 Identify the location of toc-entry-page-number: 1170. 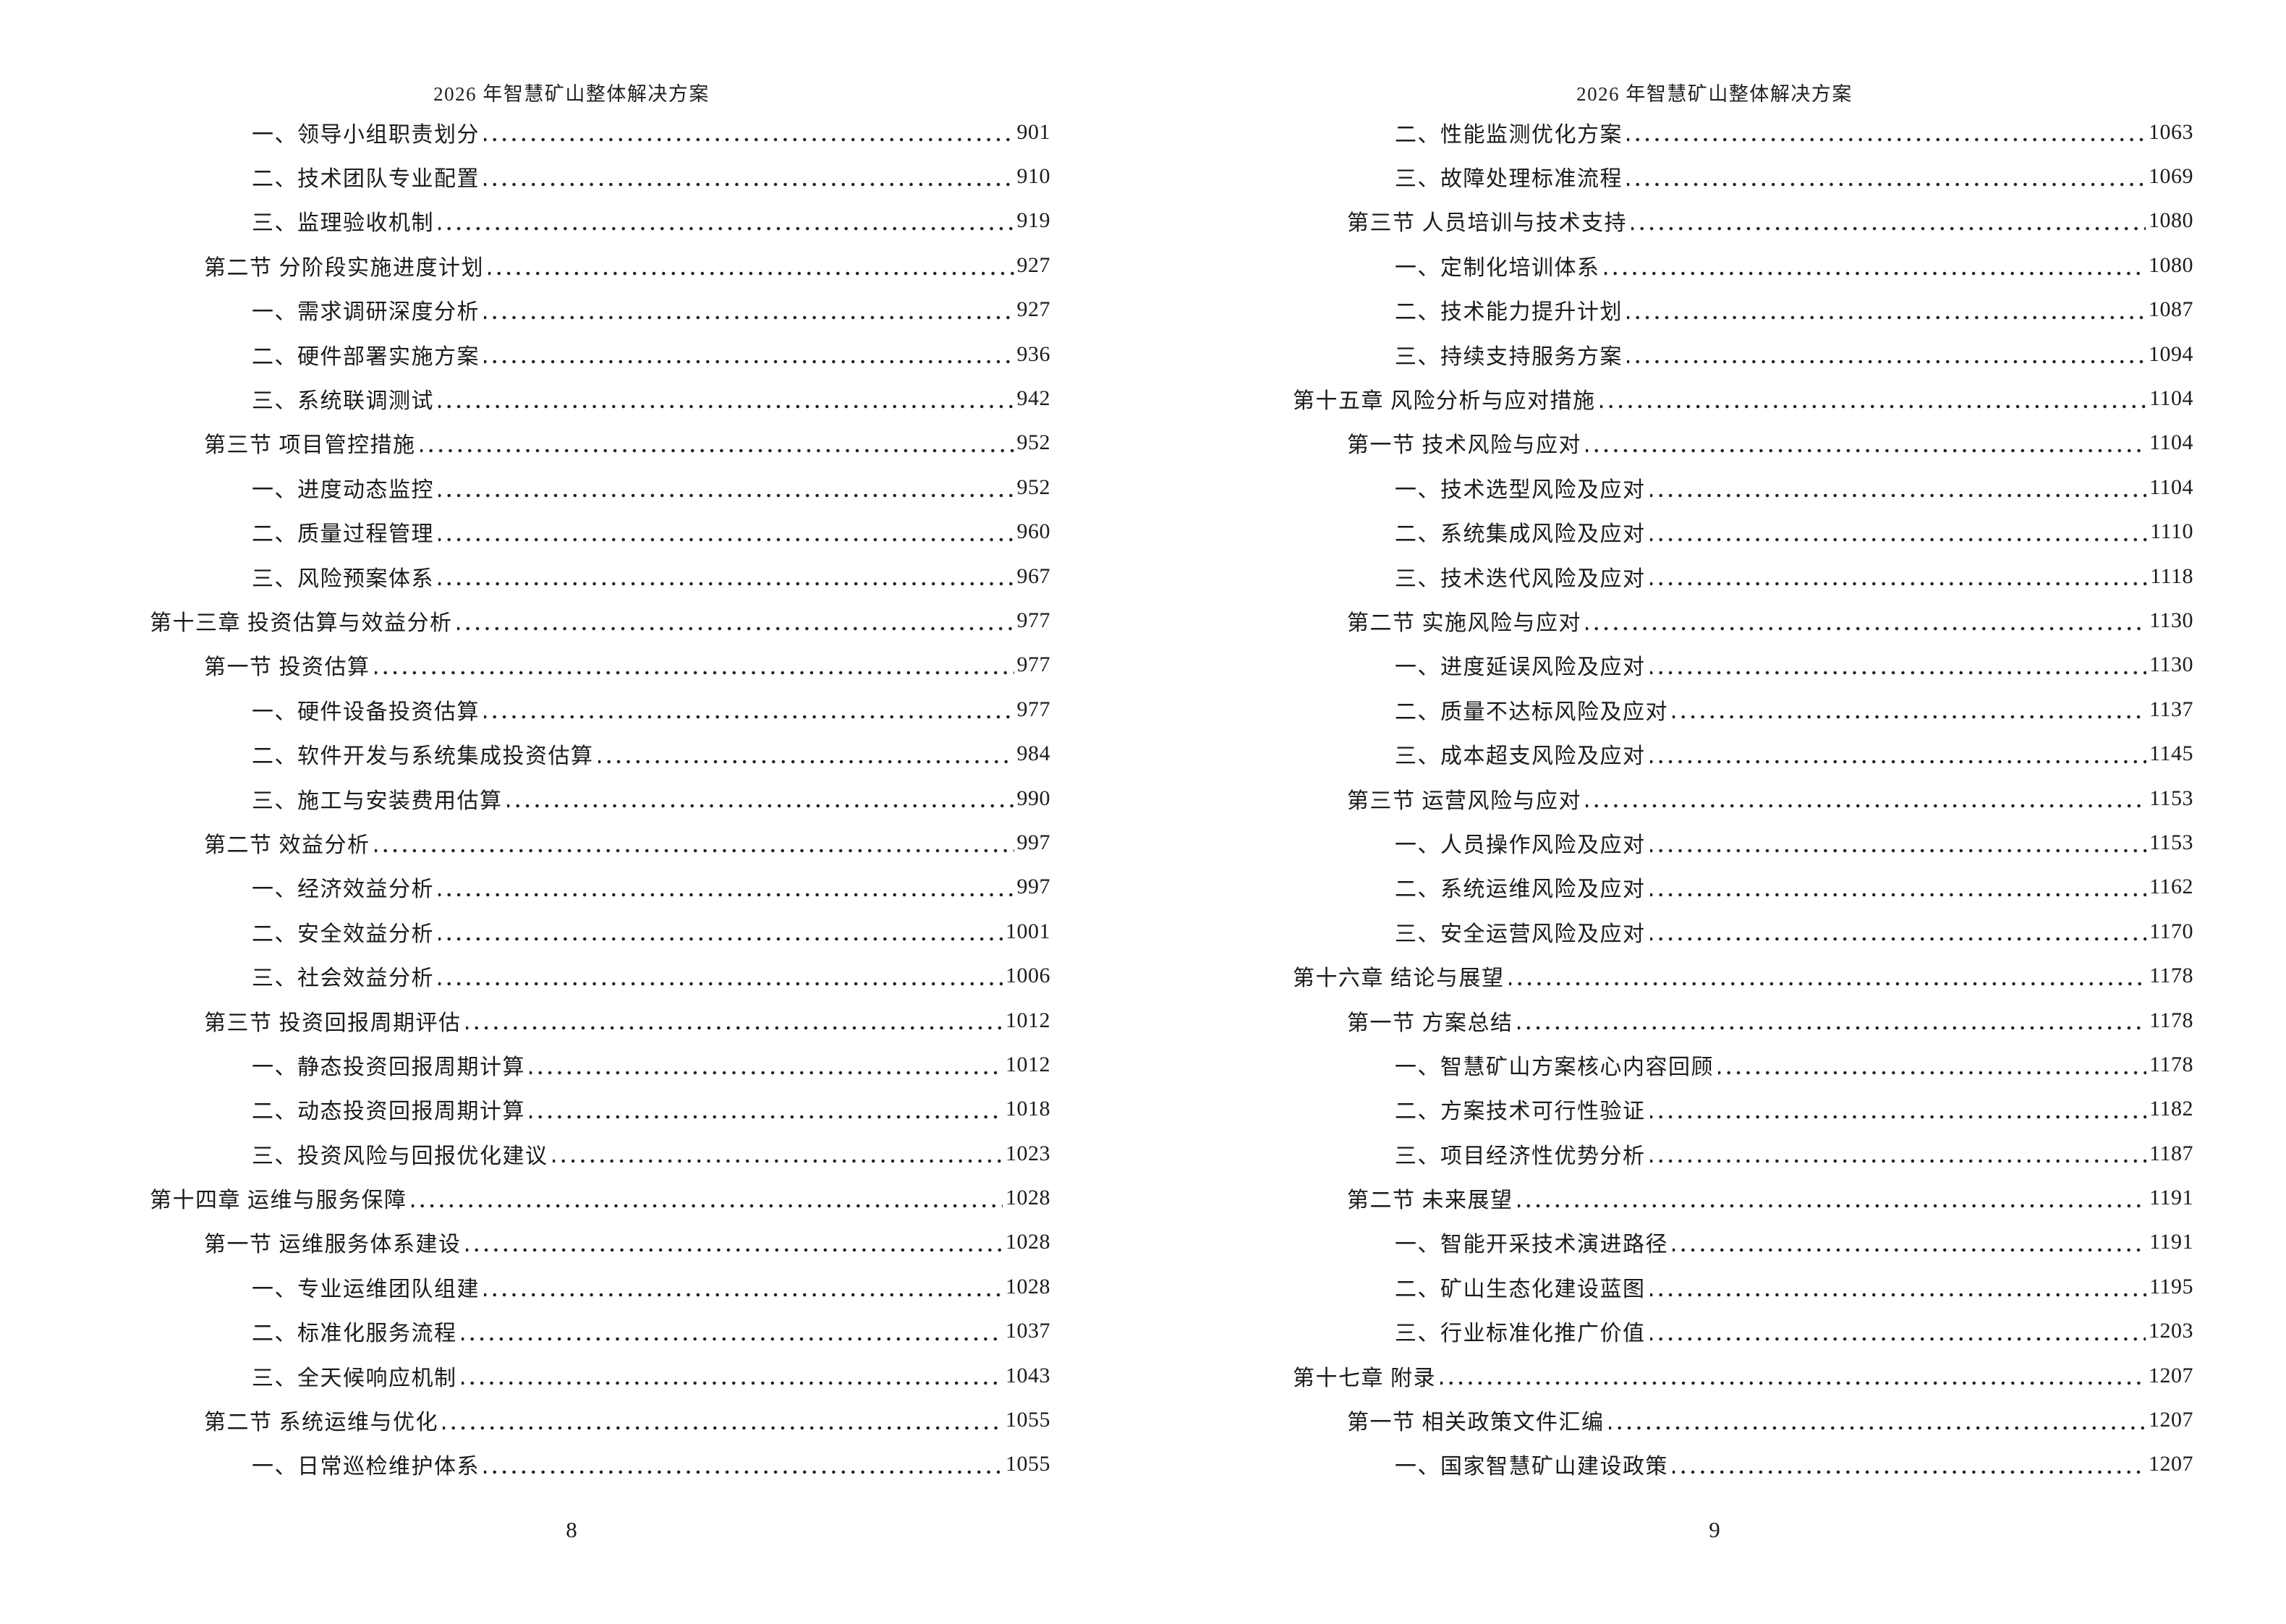
(2171, 931).